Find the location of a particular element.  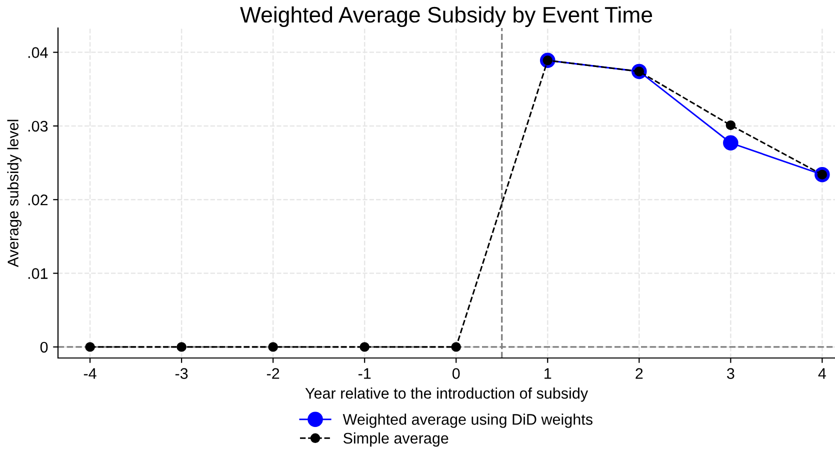

x-axis-title: Year relative to the introduction of subsidy is located at coordinates (446, 395).